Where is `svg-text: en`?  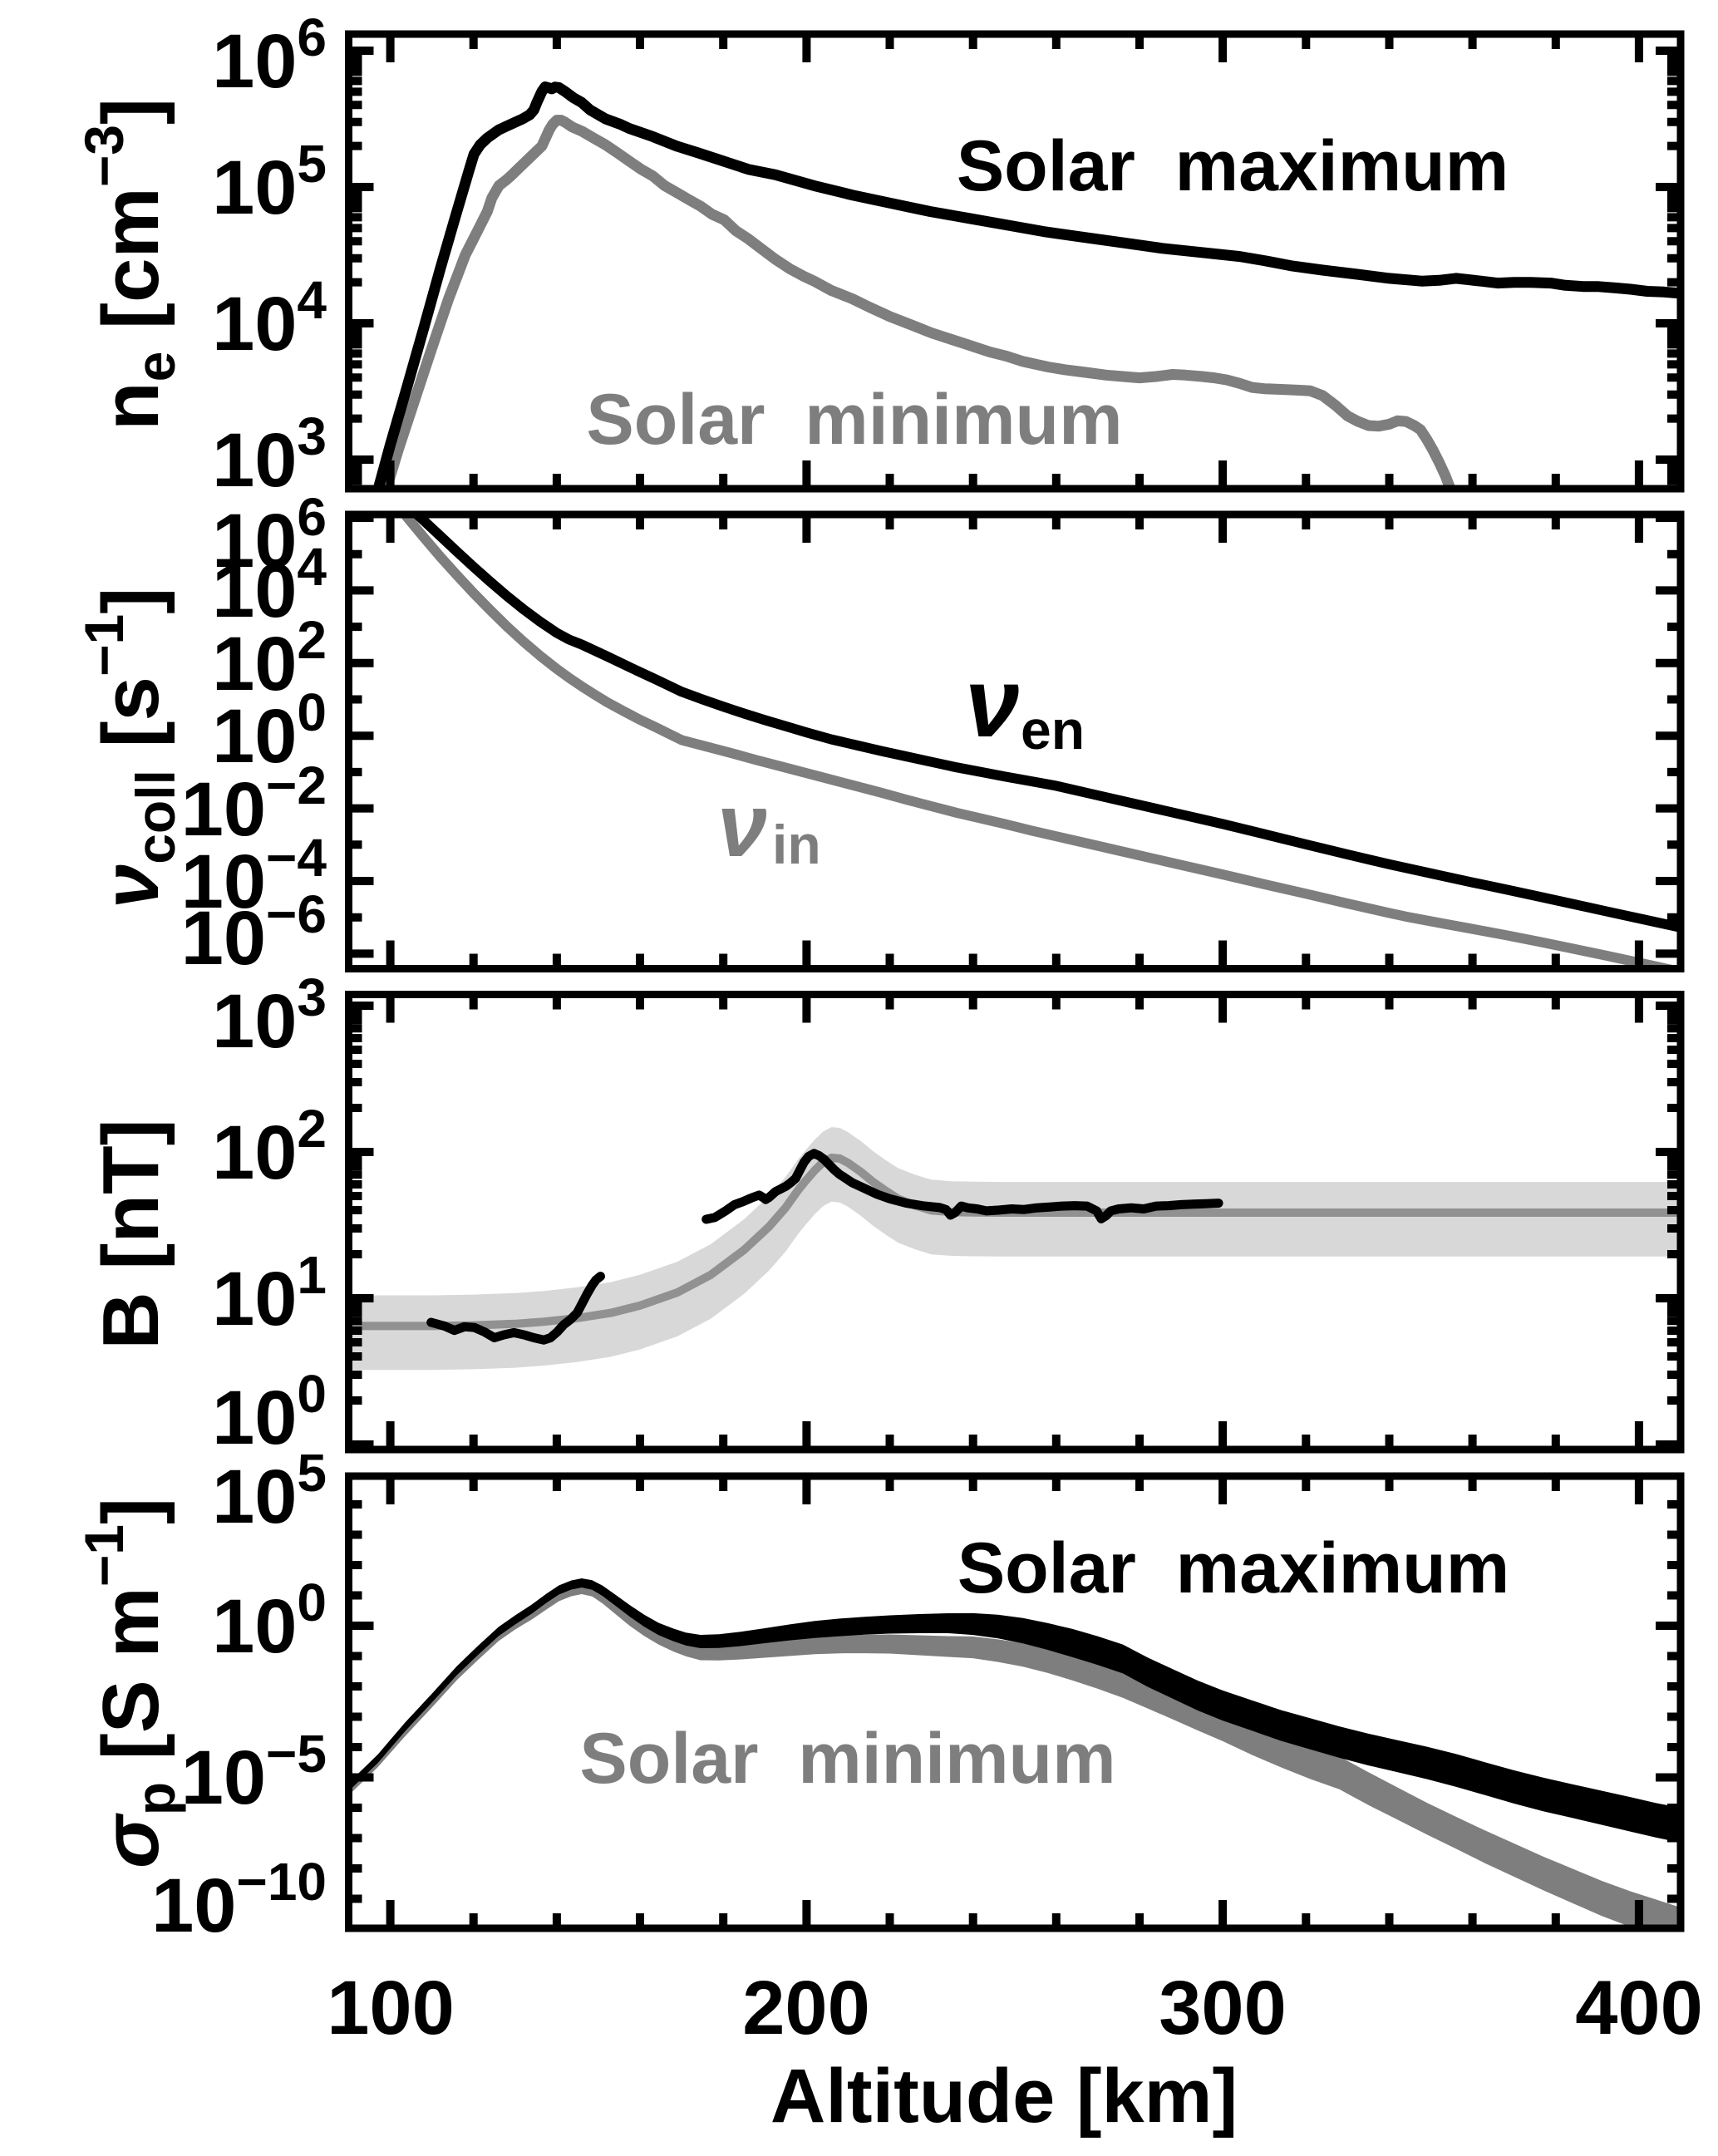
svg-text: en is located at coordinates (1053, 730).